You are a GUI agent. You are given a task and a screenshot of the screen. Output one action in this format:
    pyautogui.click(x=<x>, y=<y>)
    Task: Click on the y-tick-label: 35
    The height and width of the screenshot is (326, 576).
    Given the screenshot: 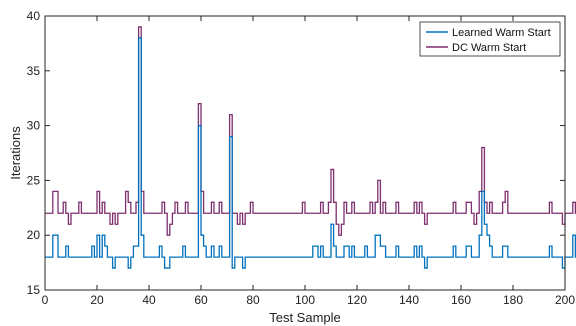 What is the action you would take?
    pyautogui.click(x=34, y=71)
    